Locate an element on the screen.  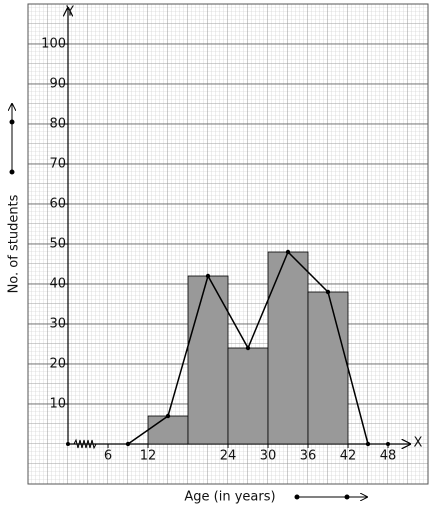
y-tick-label: 20 is located at coordinates (57, 364).